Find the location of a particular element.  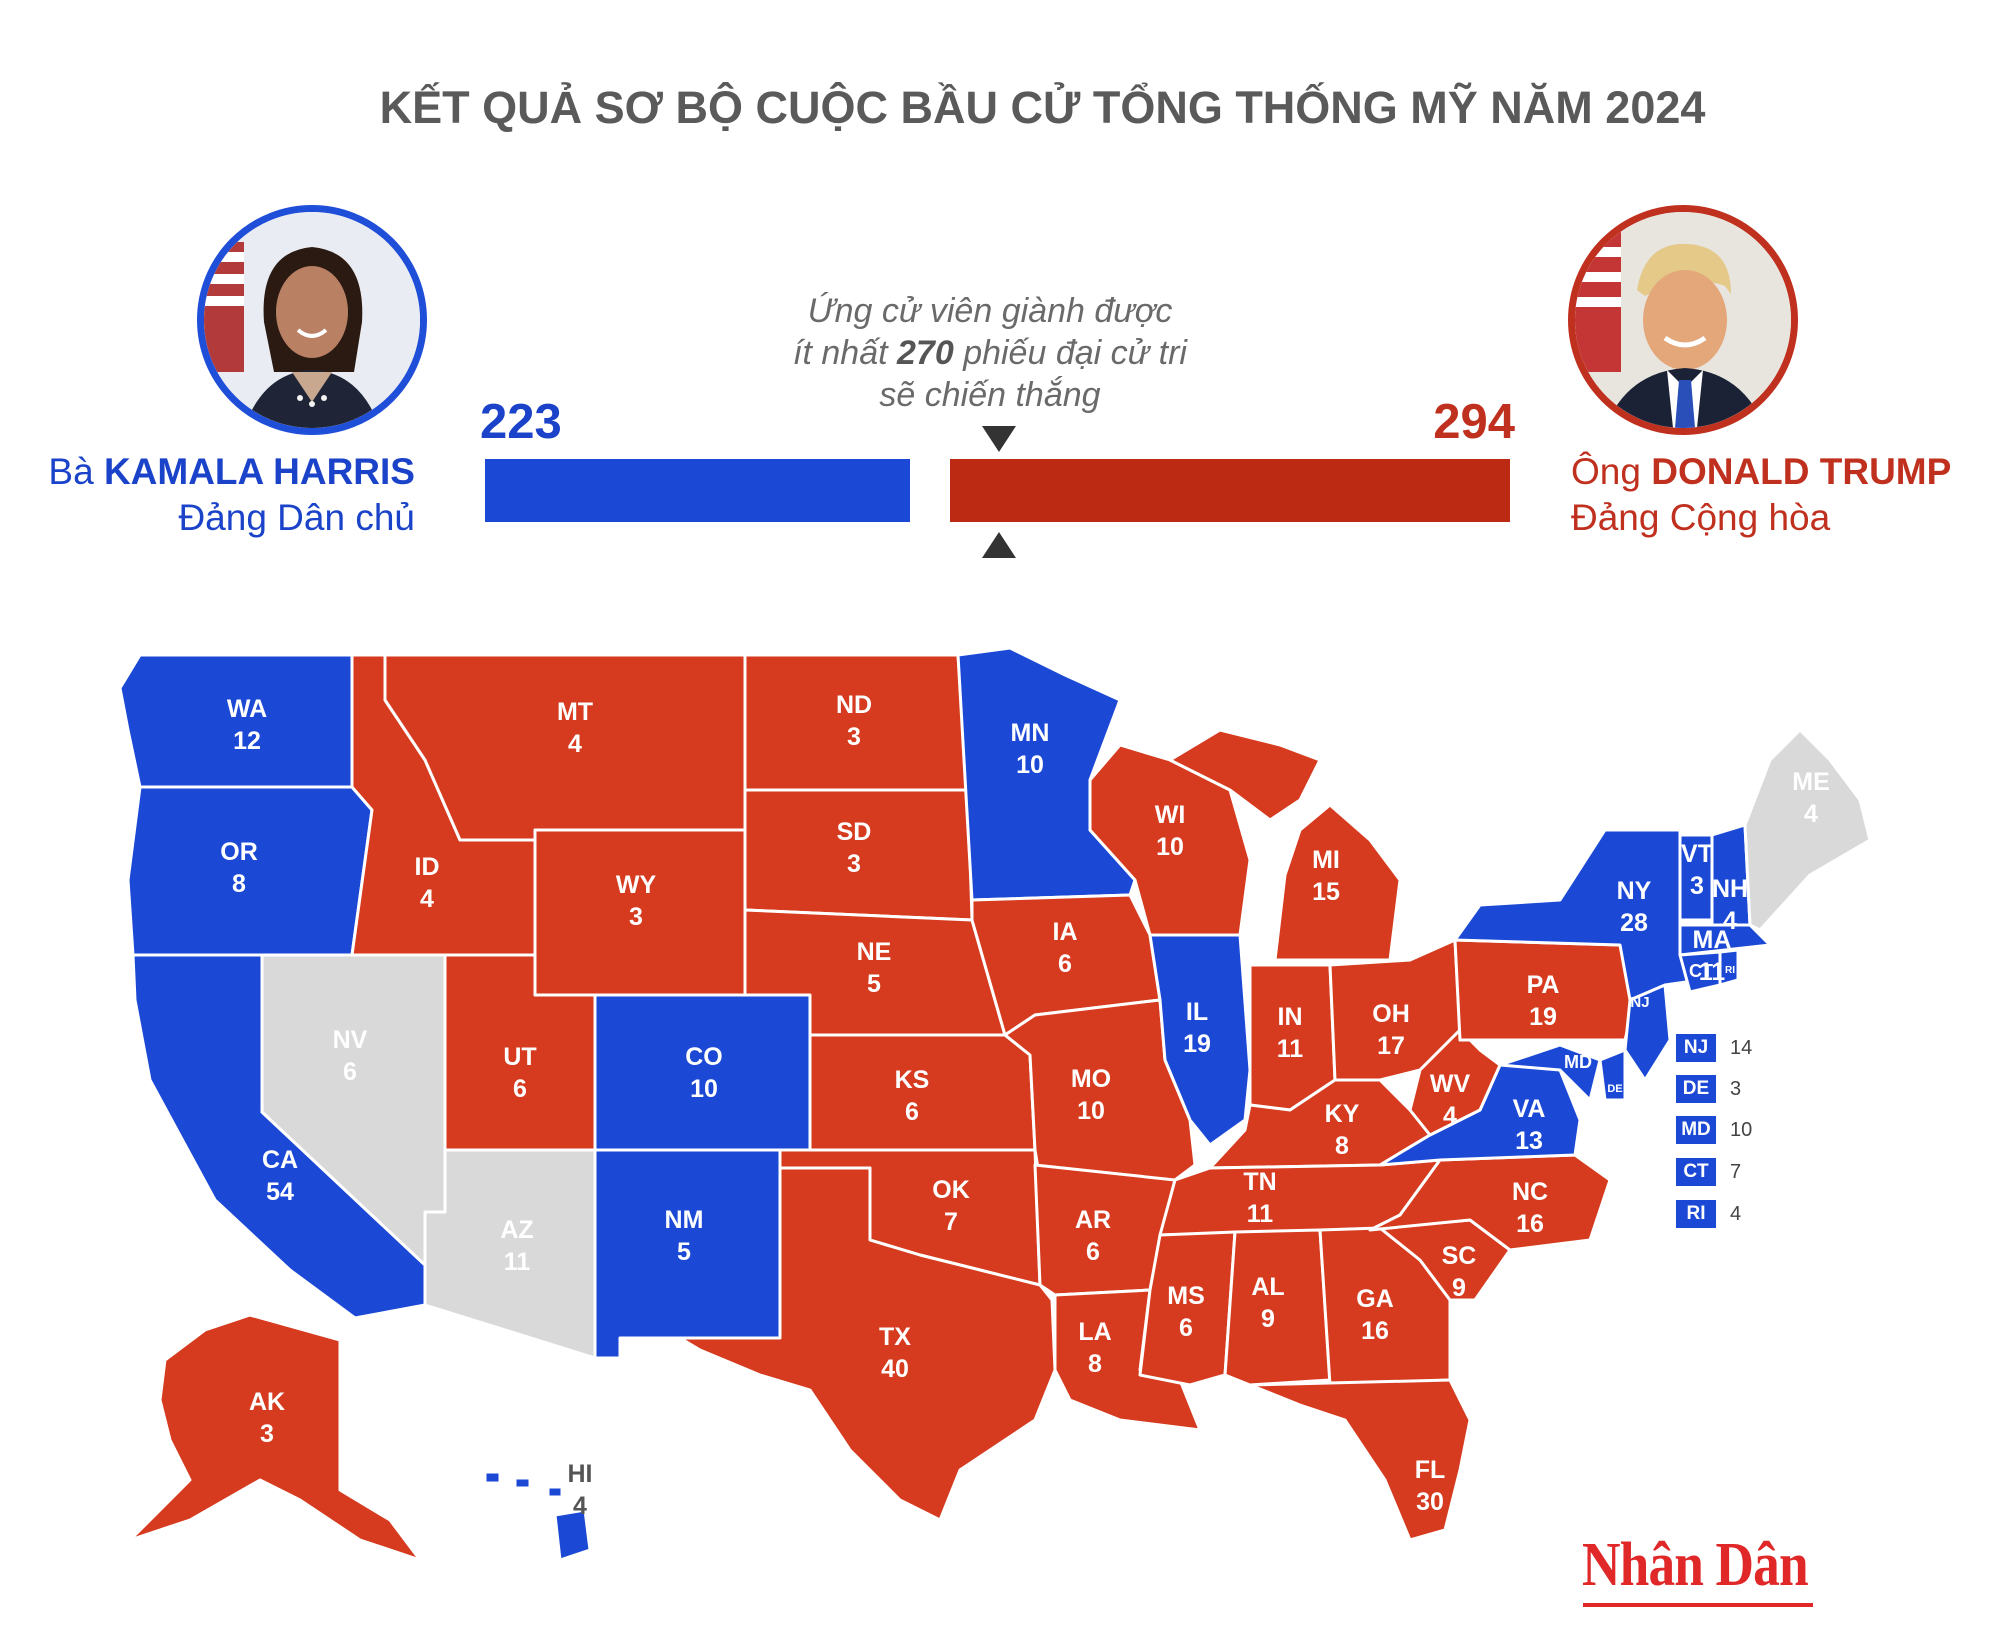

logo-underline is located at coordinates (1698, 1605).